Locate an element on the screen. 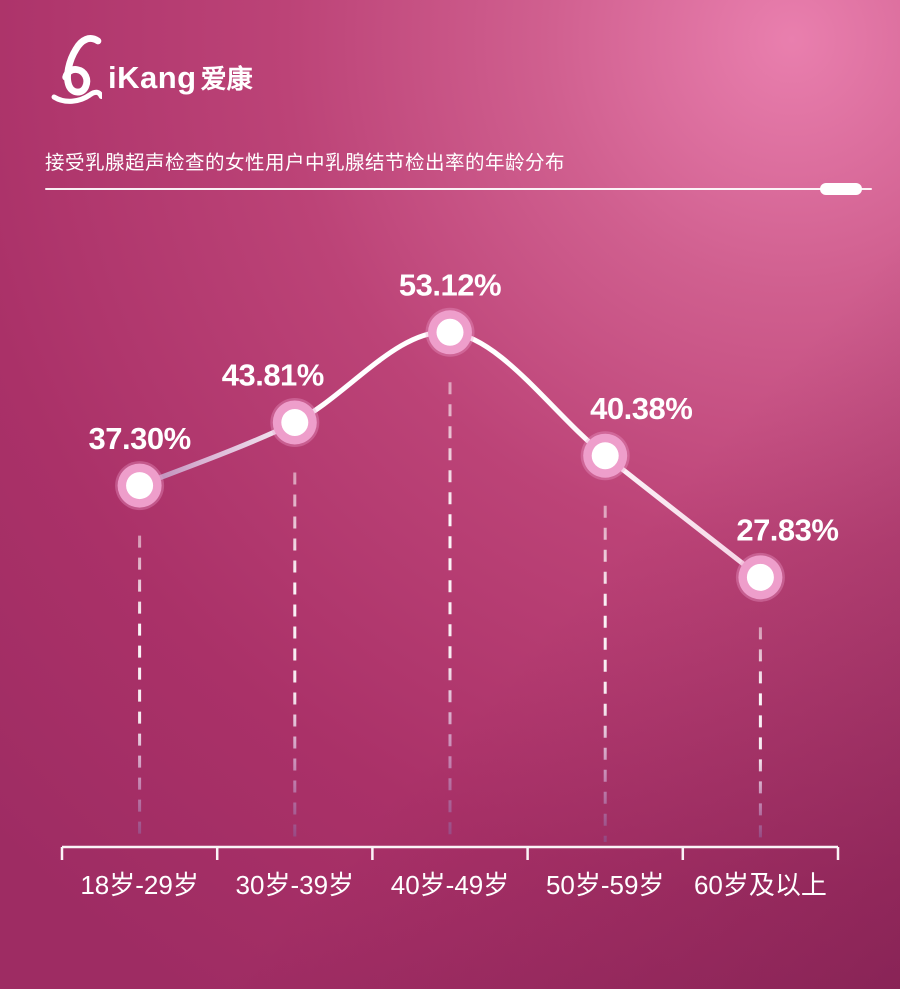  x-axis-label: 30岁-39岁 is located at coordinates (295, 885).